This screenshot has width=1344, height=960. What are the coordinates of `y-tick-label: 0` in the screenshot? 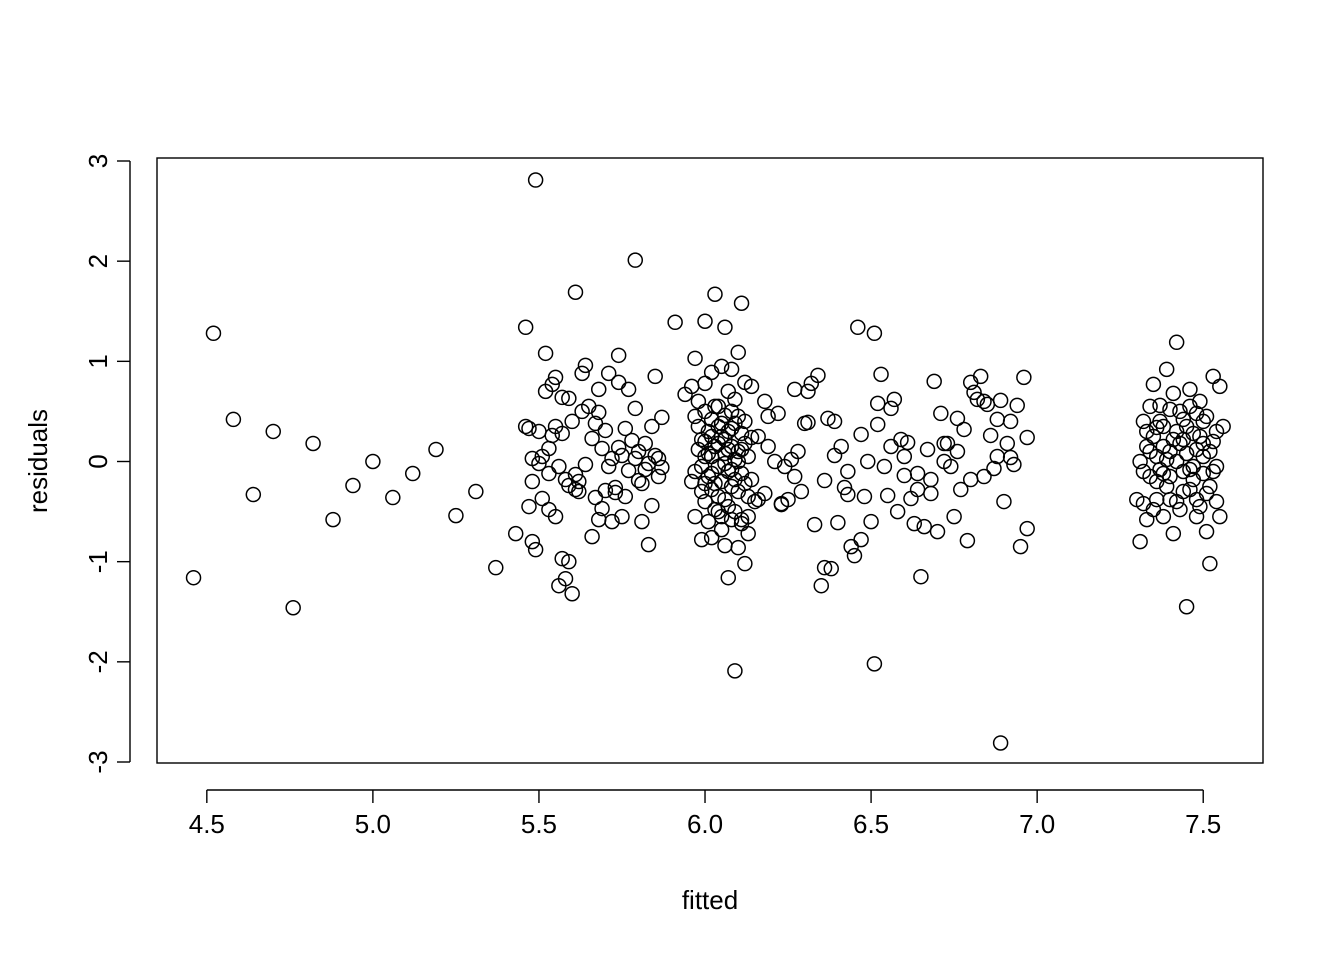 It's located at (98, 461).